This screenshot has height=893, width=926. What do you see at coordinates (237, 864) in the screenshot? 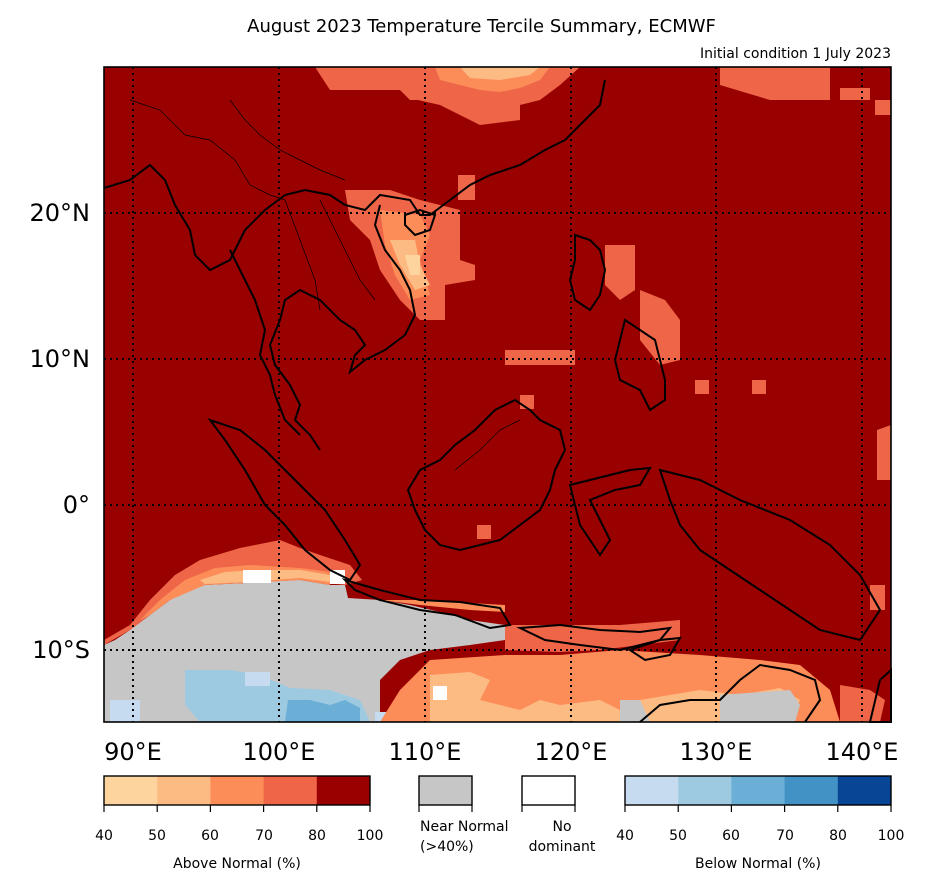
I see `above-normal-title: Above Normal (%)` at bounding box center [237, 864].